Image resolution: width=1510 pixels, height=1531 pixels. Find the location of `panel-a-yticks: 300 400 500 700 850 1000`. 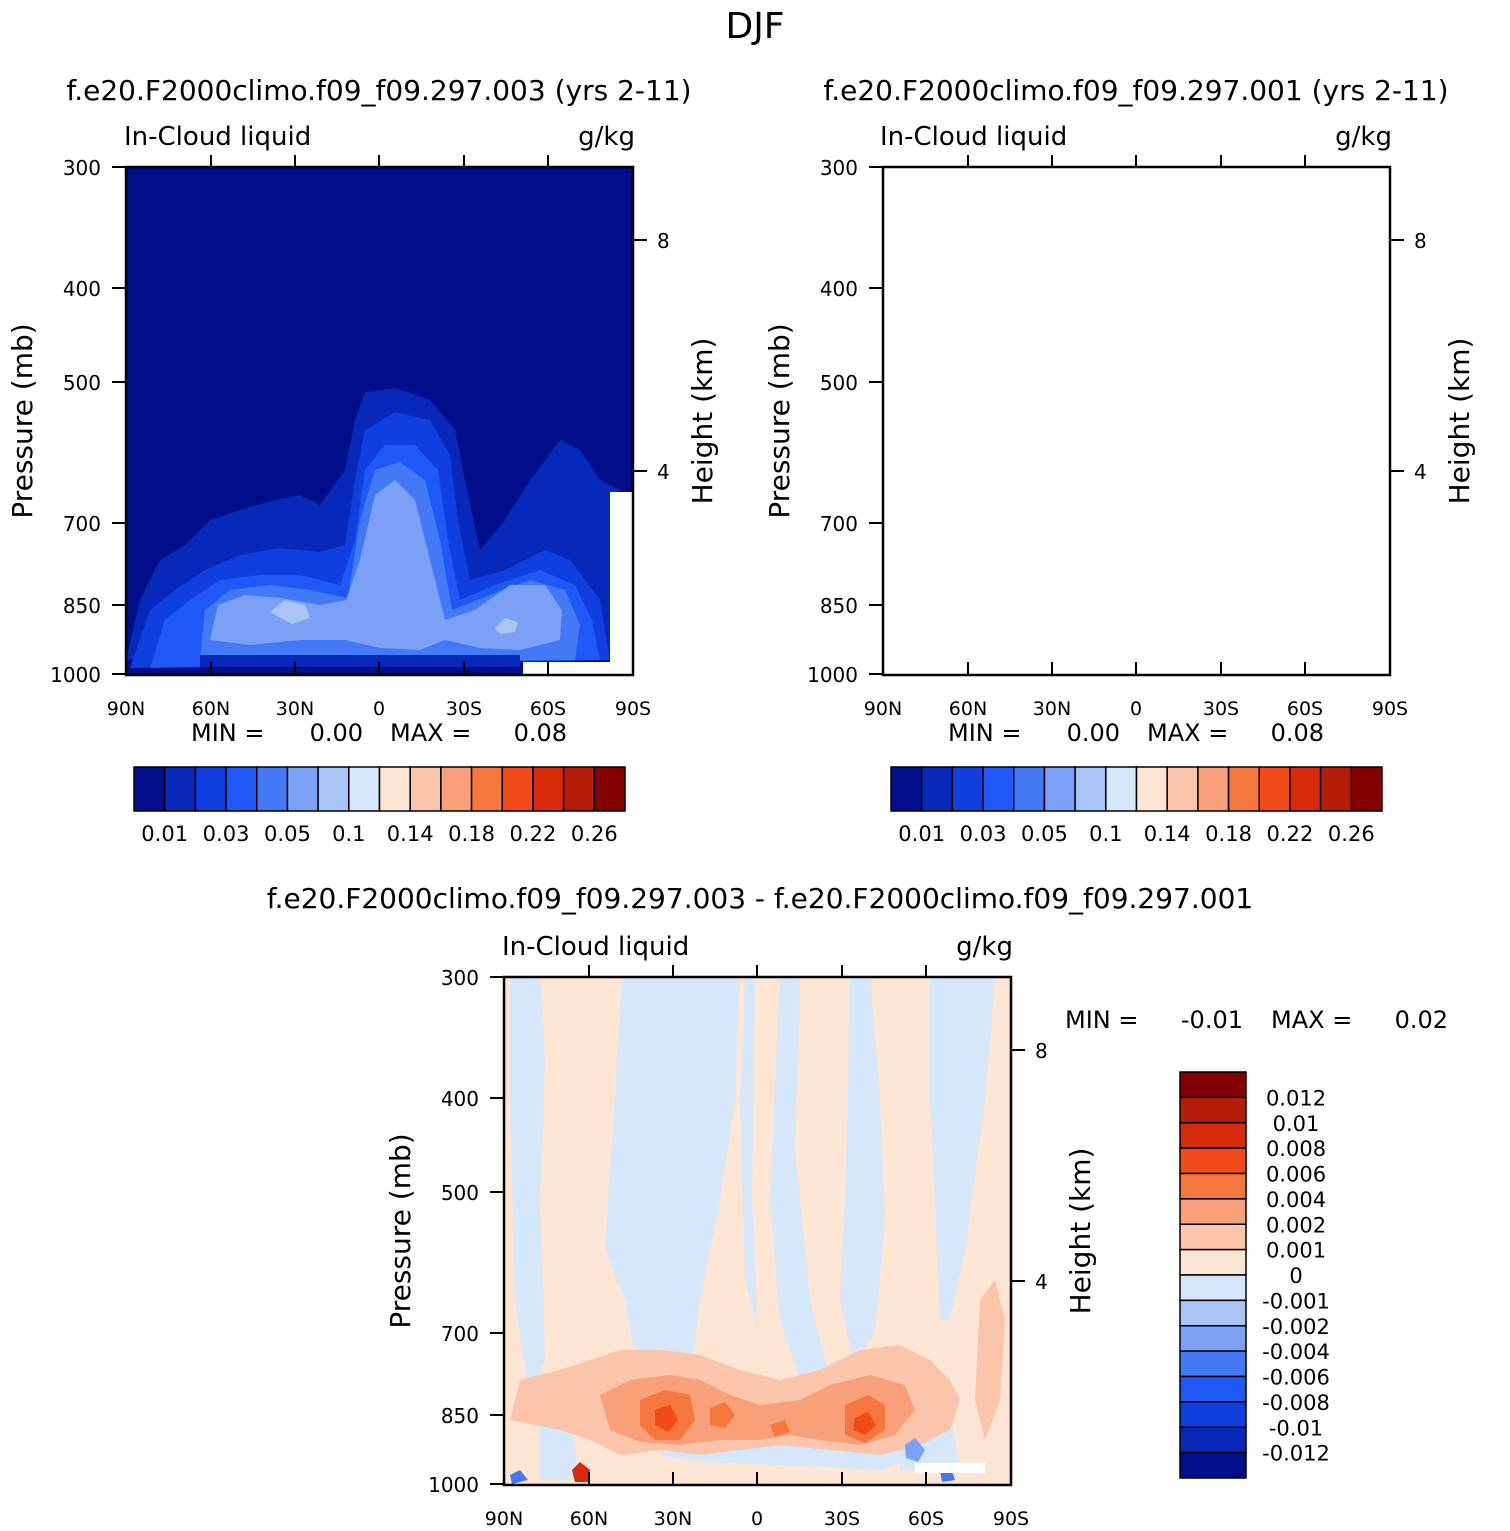

panel-a-yticks: 300 400 500 700 850 1000 is located at coordinates (88, 421).